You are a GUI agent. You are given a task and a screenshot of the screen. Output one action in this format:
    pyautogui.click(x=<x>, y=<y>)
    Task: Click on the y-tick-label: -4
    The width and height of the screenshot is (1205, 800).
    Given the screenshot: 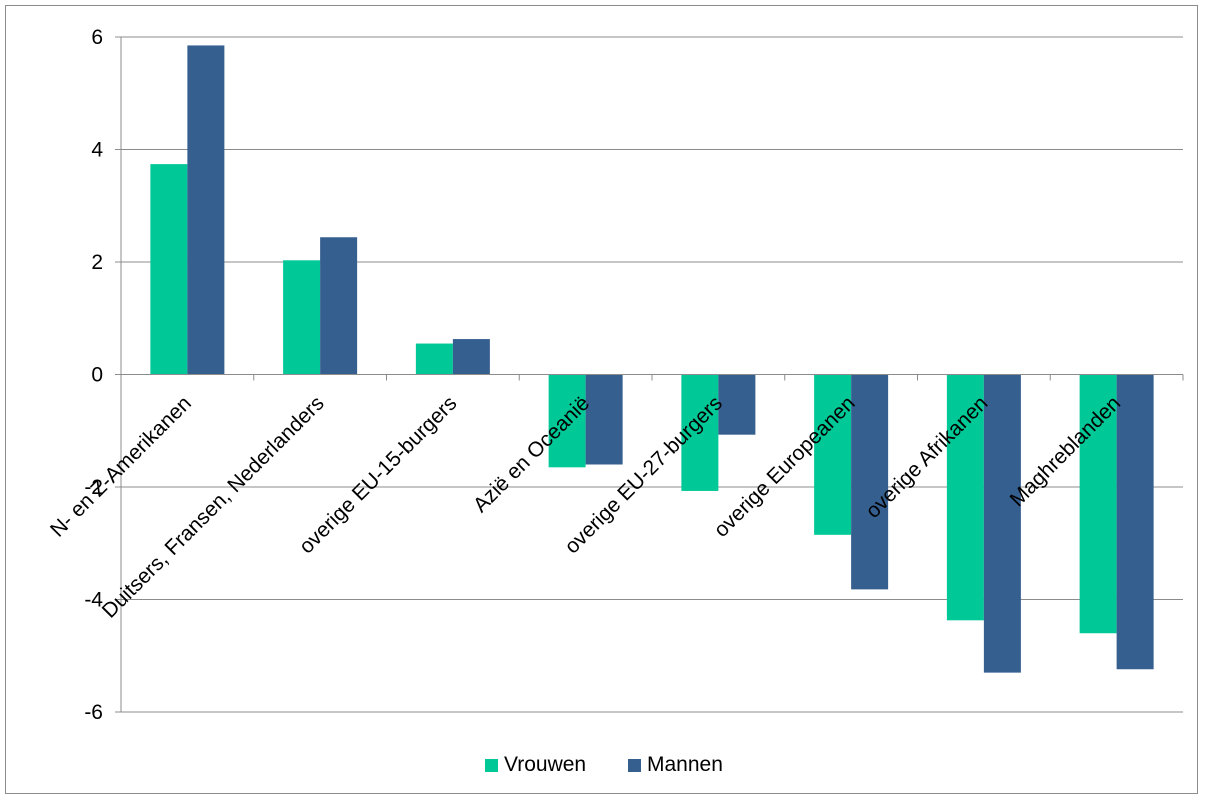 What is the action you would take?
    pyautogui.click(x=93, y=600)
    